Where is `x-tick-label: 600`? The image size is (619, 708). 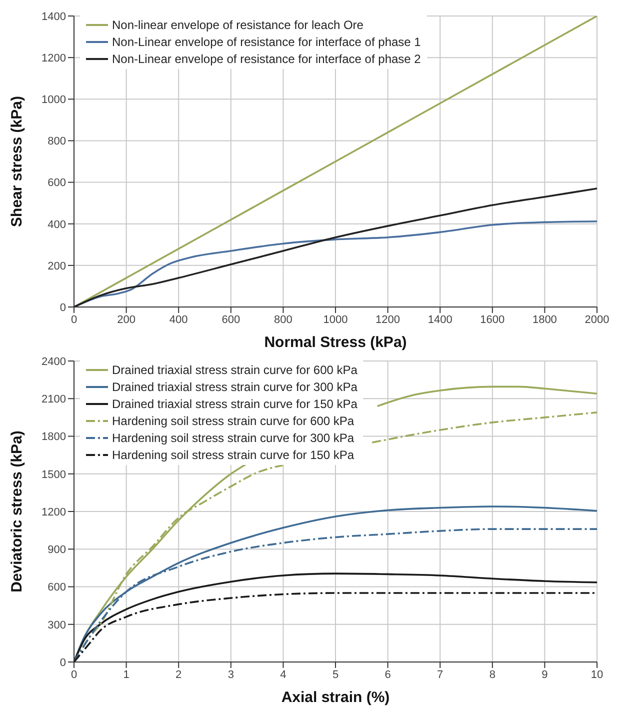
x-tick-label: 600 is located at coordinates (231, 320).